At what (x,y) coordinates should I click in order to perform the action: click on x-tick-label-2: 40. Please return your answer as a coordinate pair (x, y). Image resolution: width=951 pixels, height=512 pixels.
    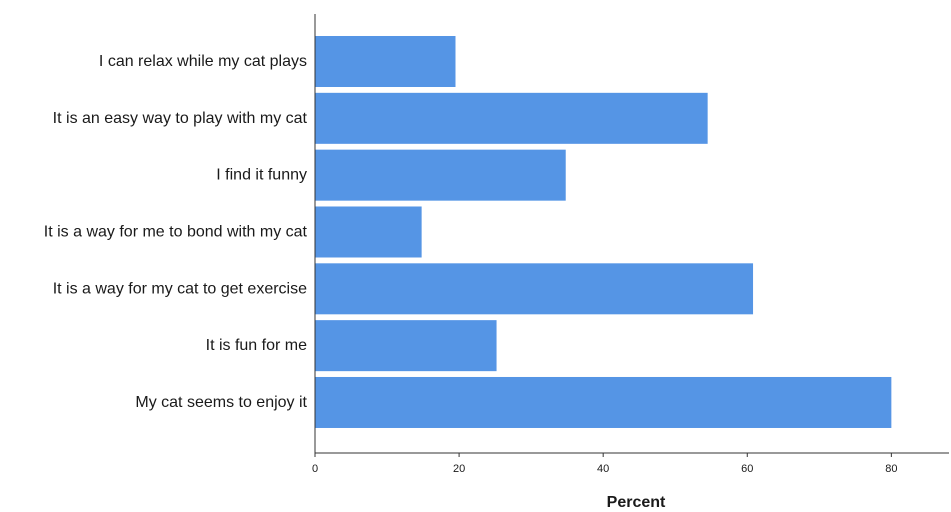
    Looking at the image, I should click on (603, 469).